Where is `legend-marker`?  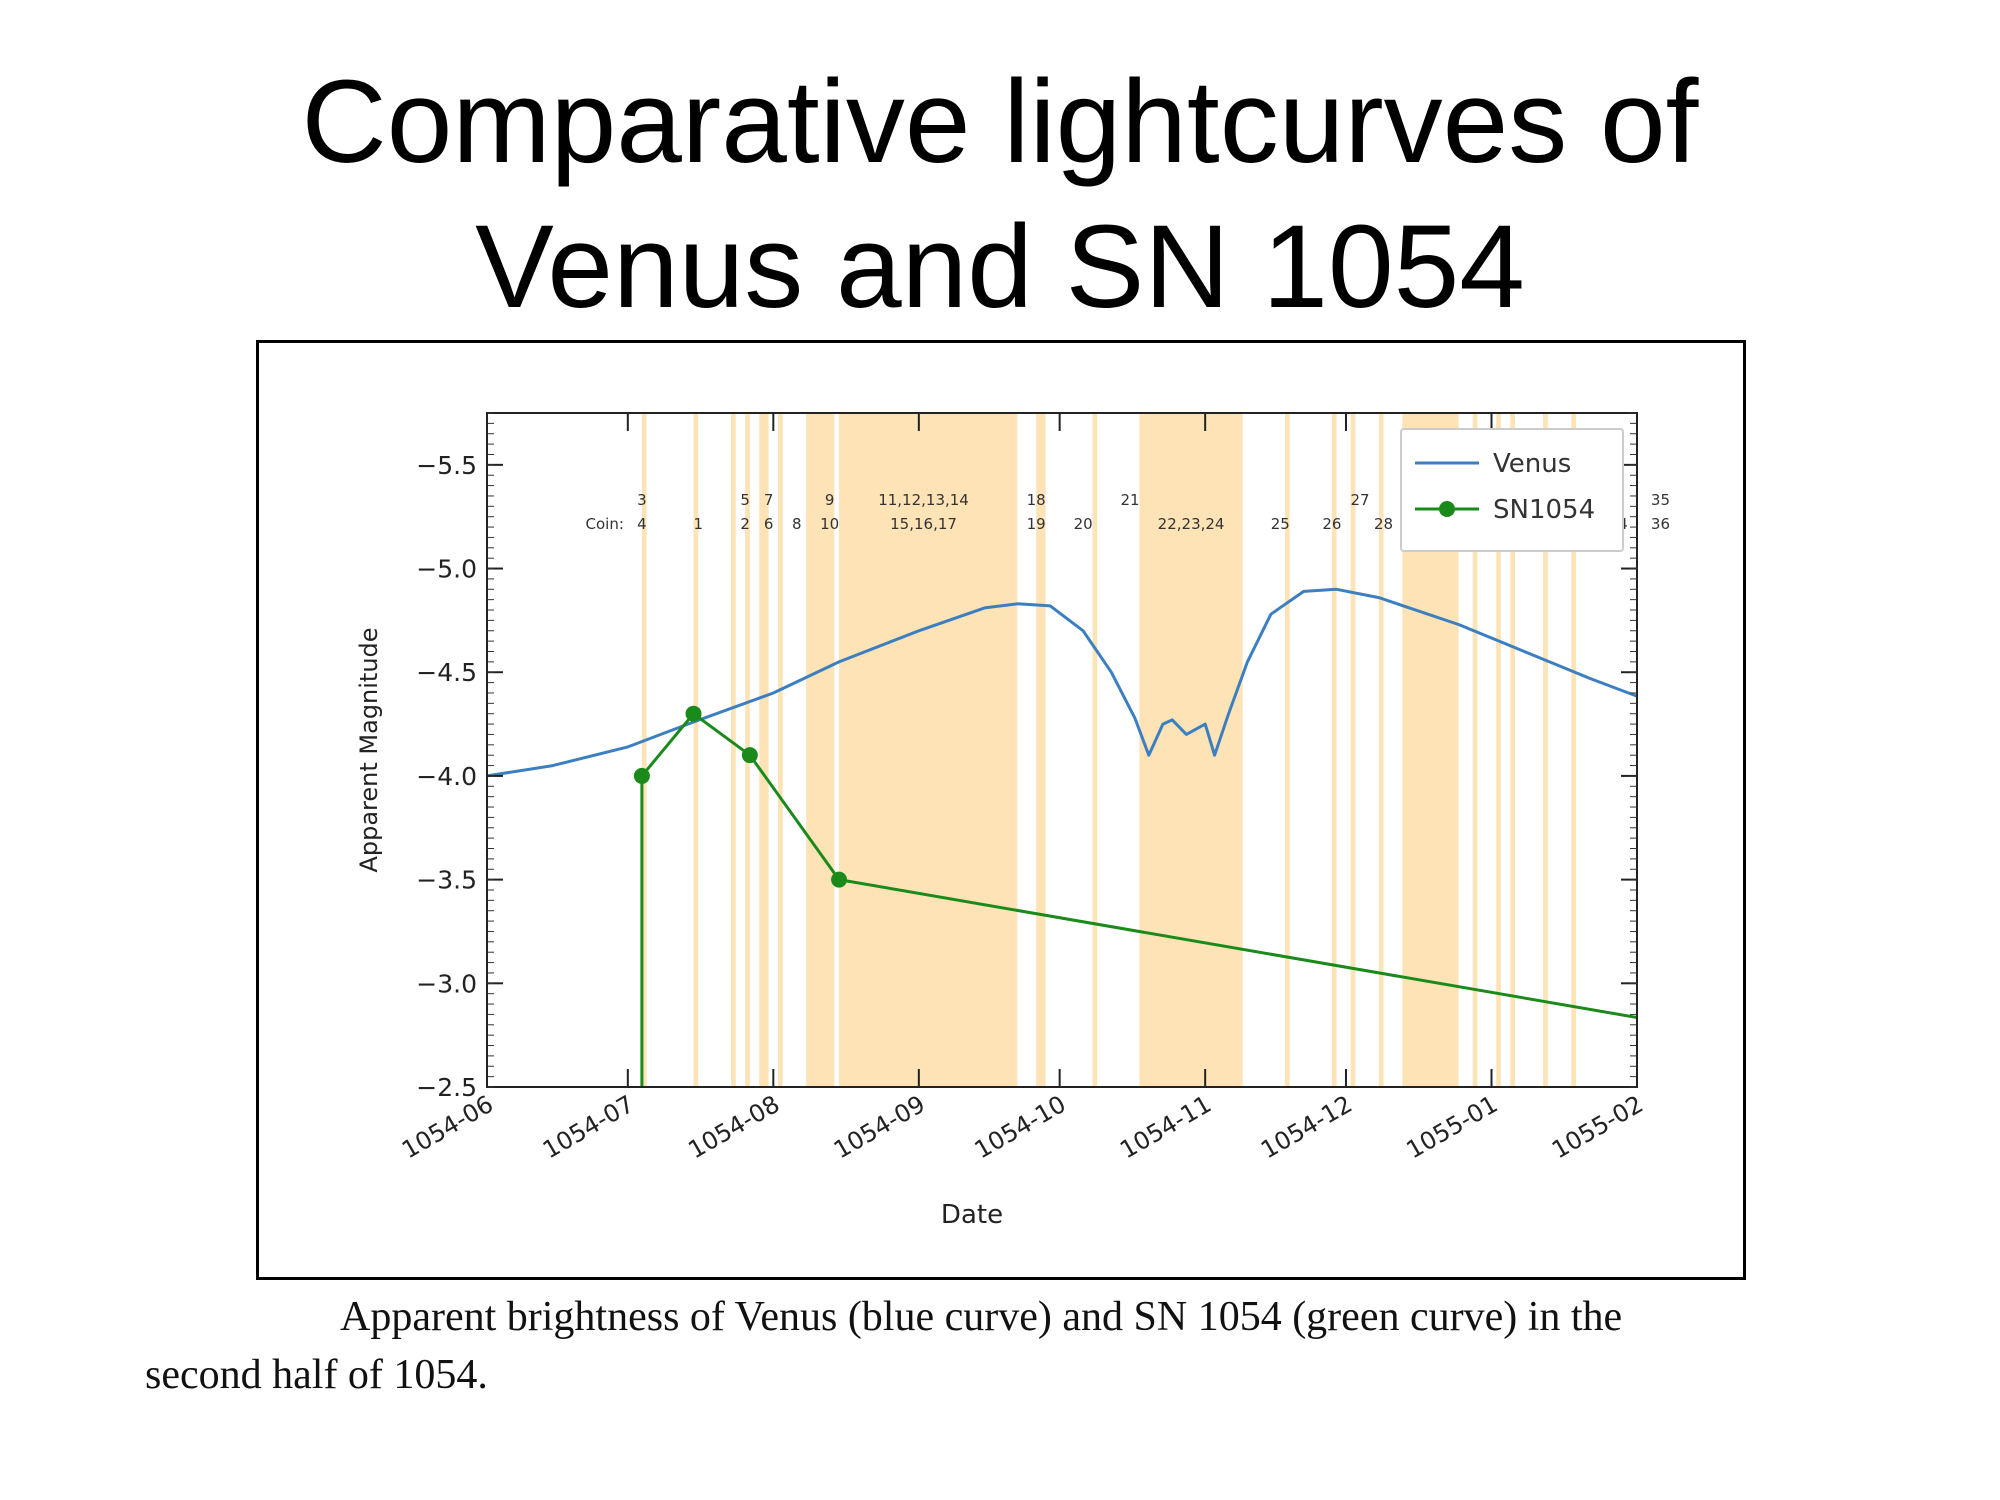 legend-marker is located at coordinates (1447, 509).